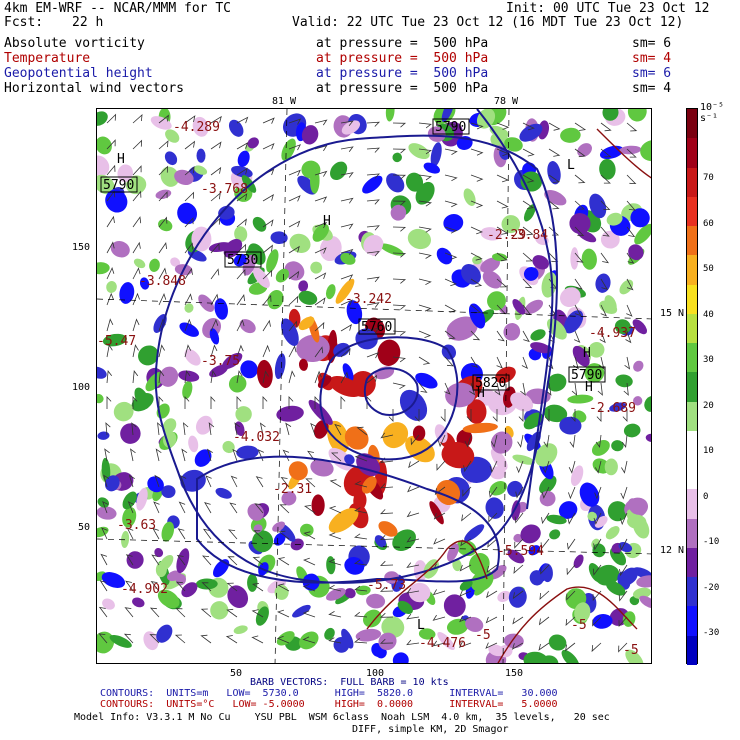 The image size is (740, 740). What do you see at coordinates (708, 405) in the screenshot?
I see `colorbar-label: 20` at bounding box center [708, 405].